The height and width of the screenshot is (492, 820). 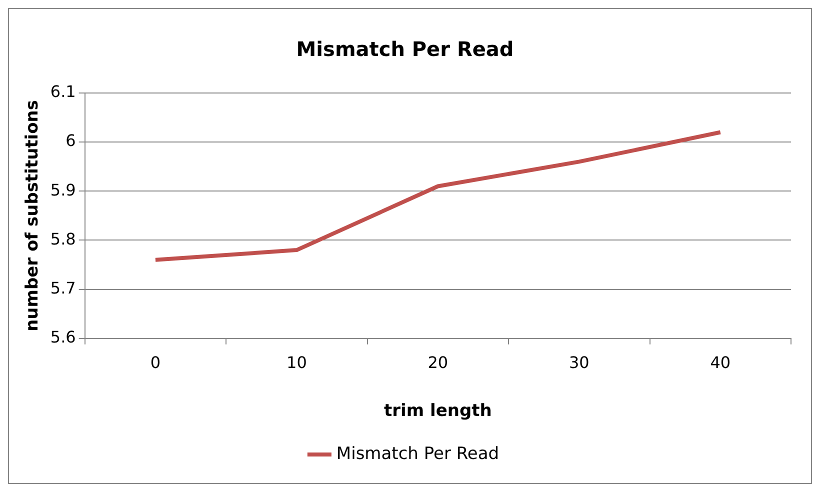 What do you see at coordinates (720, 362) in the screenshot?
I see `x-tick-label: 40` at bounding box center [720, 362].